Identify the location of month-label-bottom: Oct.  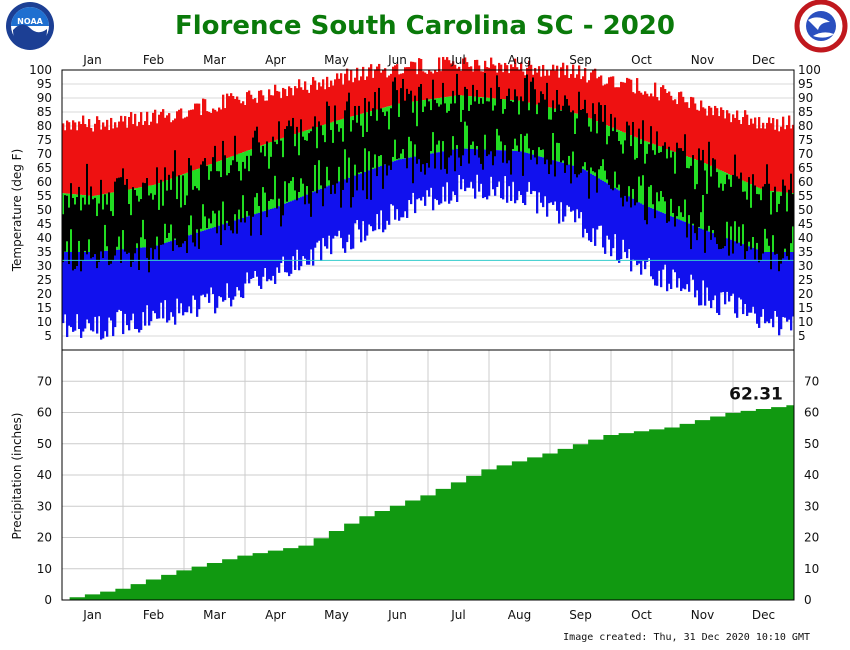
(641, 615).